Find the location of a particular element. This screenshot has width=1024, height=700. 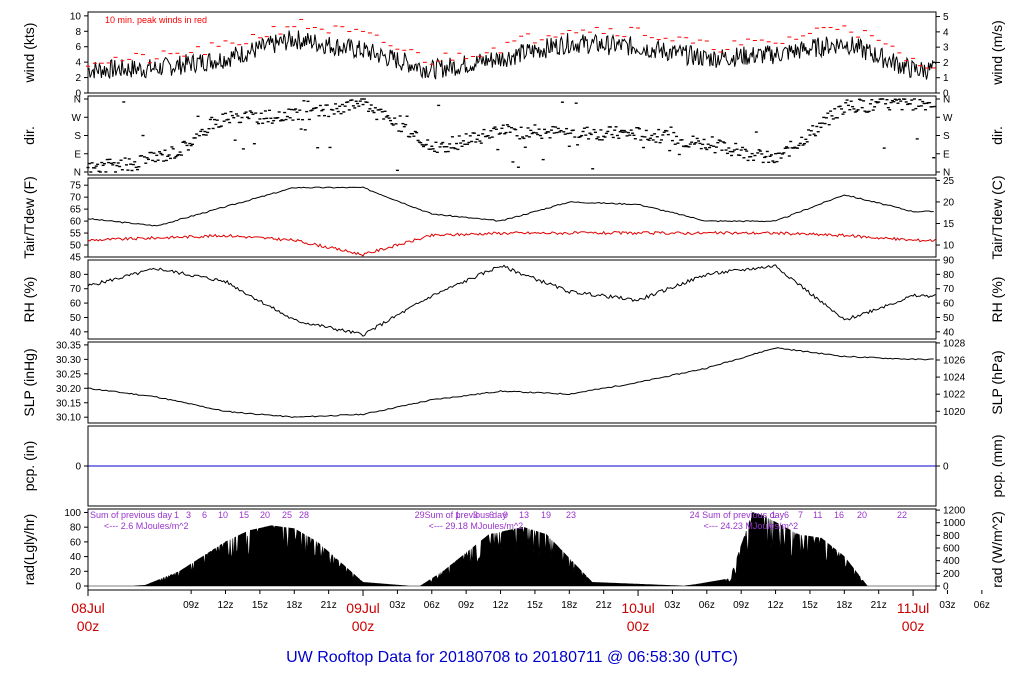

y-tick-label: E is located at coordinates (77, 154).